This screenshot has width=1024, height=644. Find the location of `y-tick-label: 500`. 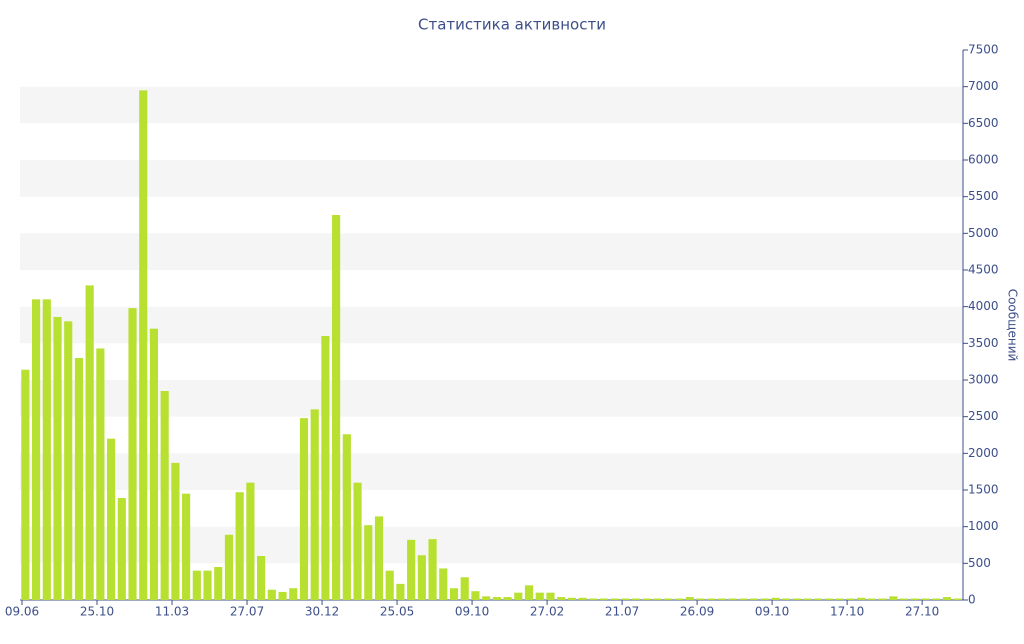

y-tick-label: 500 is located at coordinates (979, 563).